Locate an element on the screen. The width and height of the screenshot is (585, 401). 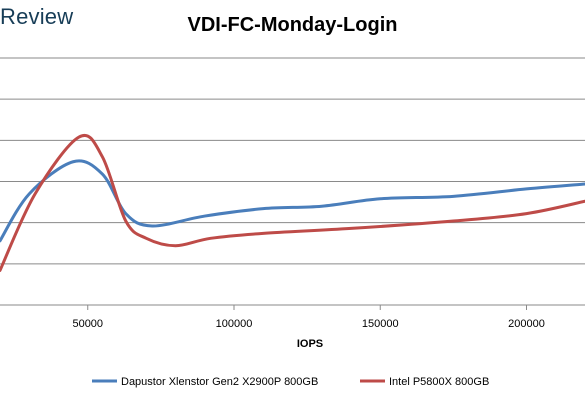
brand-logo: Review is located at coordinates (37, 16).